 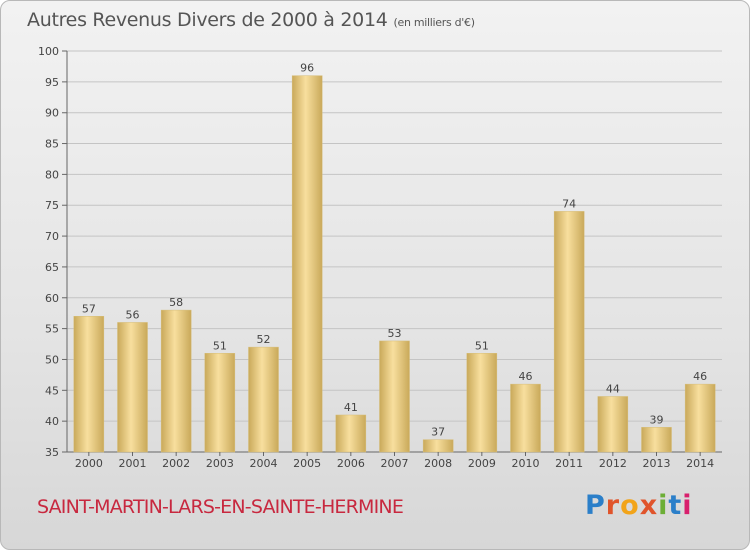 I want to click on bar-2010, so click(x=525, y=418).